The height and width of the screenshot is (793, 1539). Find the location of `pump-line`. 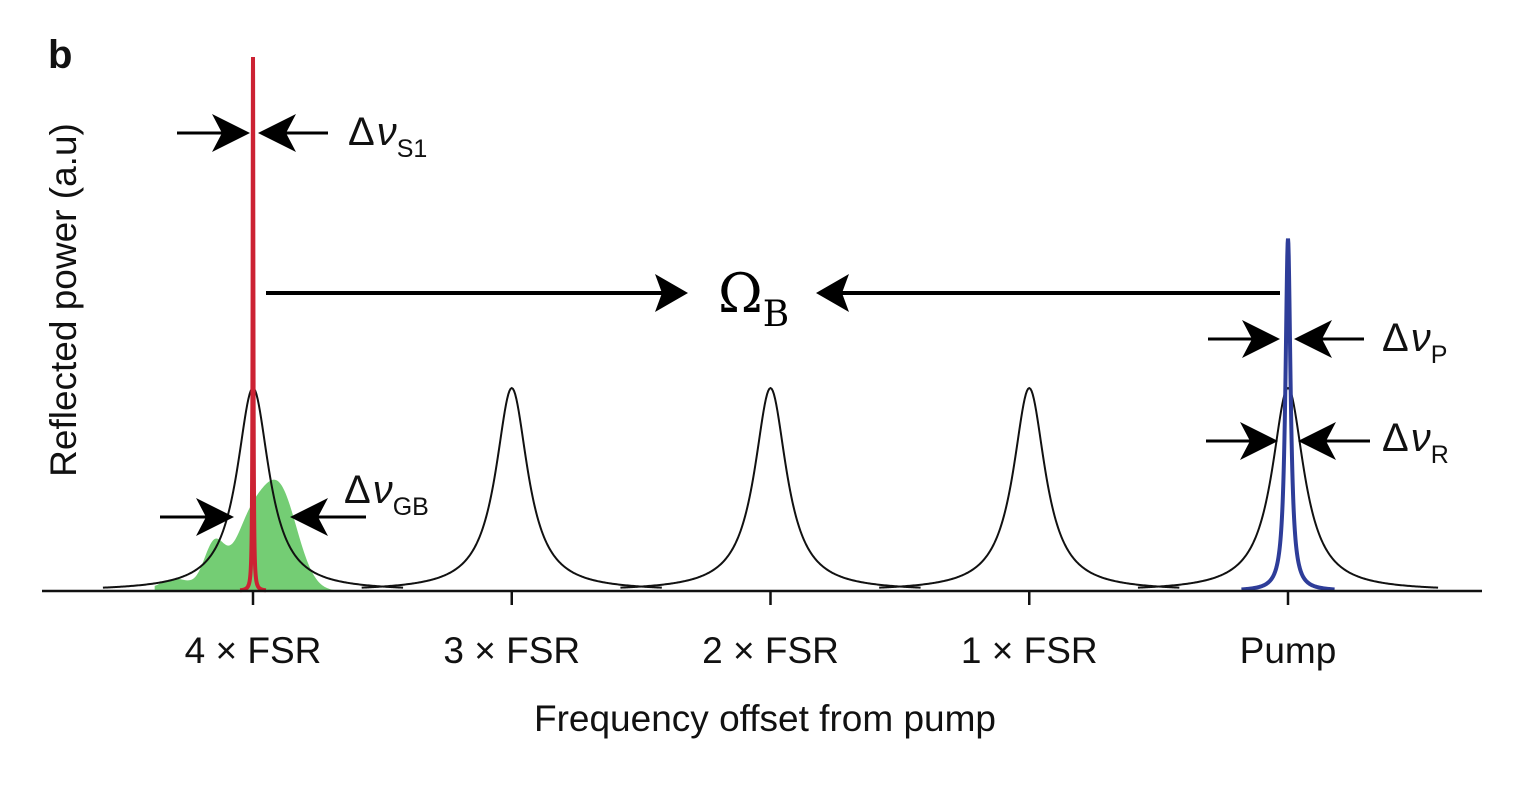

pump-line is located at coordinates (1288, 415).